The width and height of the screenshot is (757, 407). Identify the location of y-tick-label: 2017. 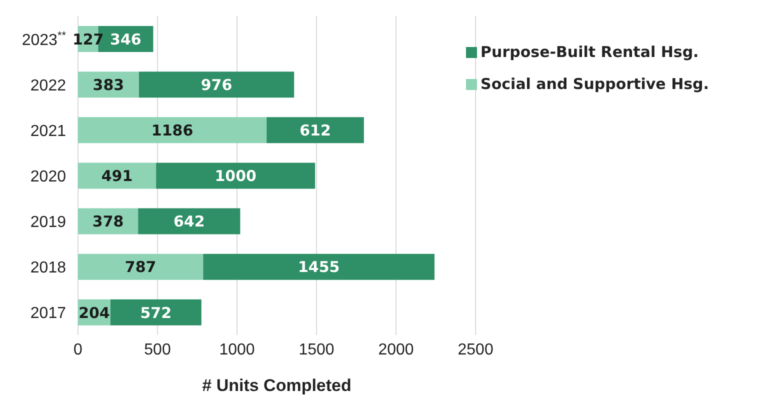
(48, 313).